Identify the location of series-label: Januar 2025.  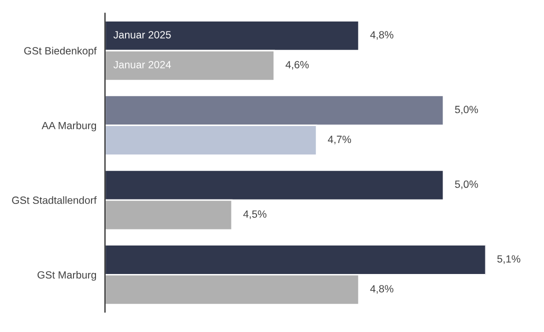
(142, 34).